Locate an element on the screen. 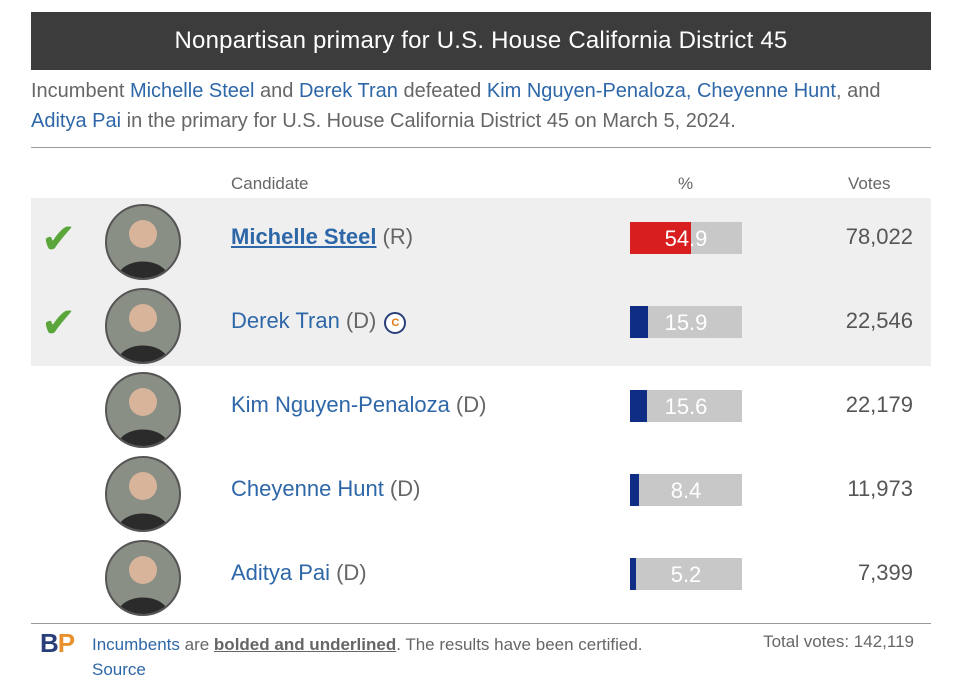  summary-text: , and is located at coordinates (858, 91).